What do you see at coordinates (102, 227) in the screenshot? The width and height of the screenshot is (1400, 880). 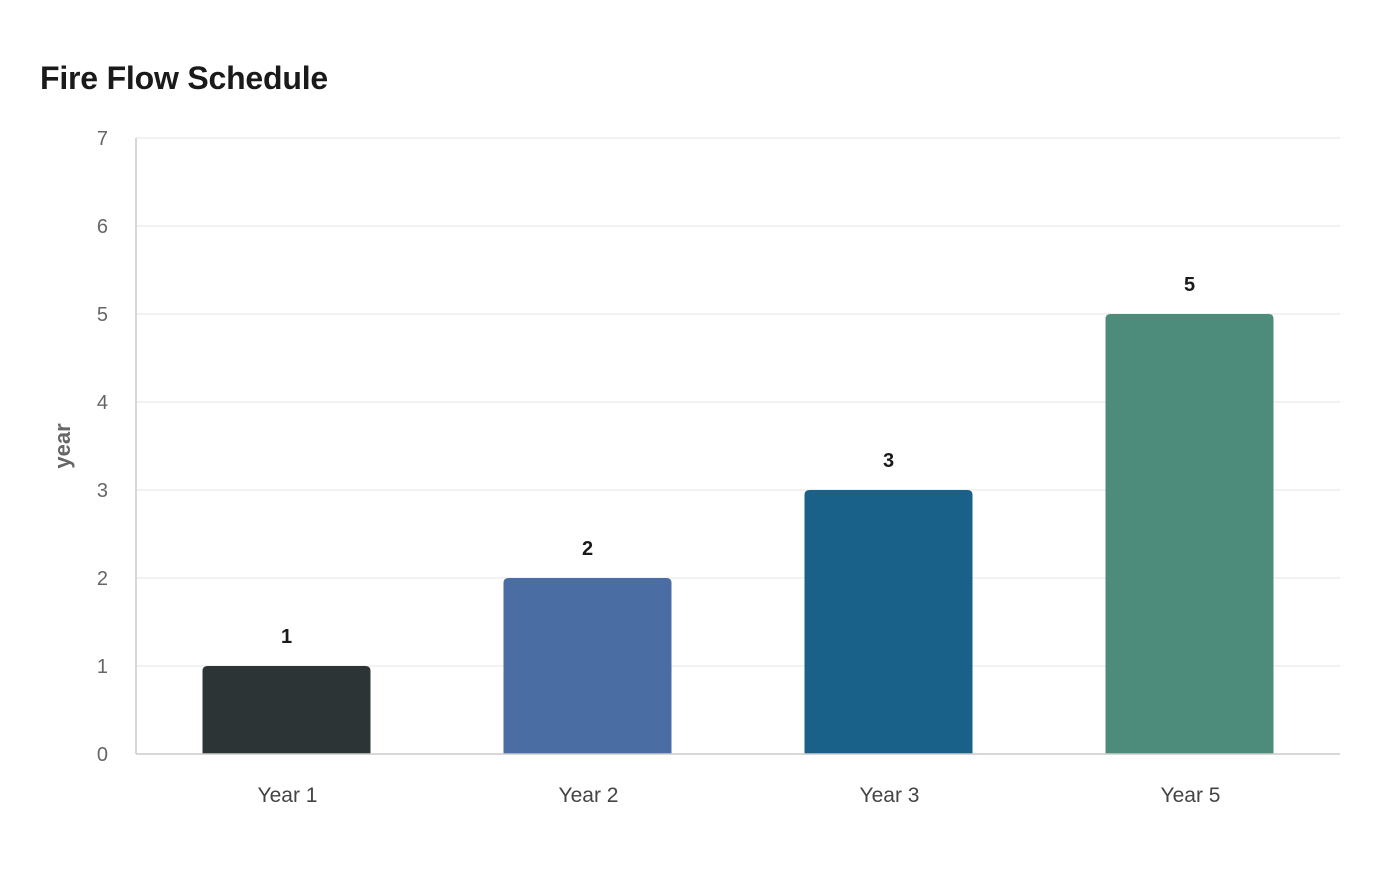 I see `y-tick-label: 6` at bounding box center [102, 227].